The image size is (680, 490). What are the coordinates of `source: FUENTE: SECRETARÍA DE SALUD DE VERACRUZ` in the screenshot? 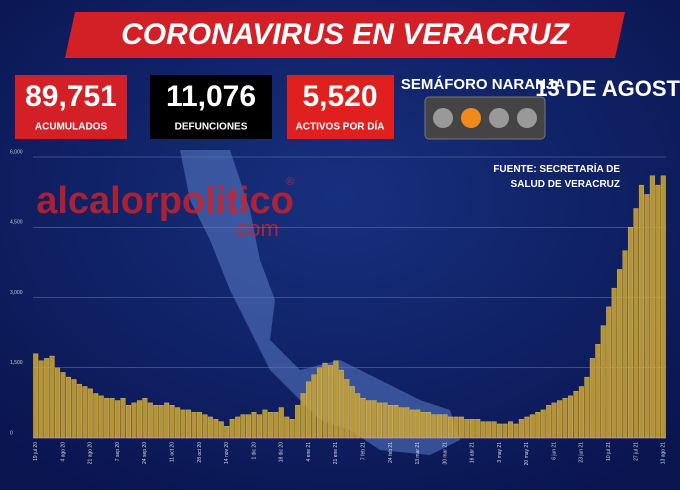 It's located at (556, 177).